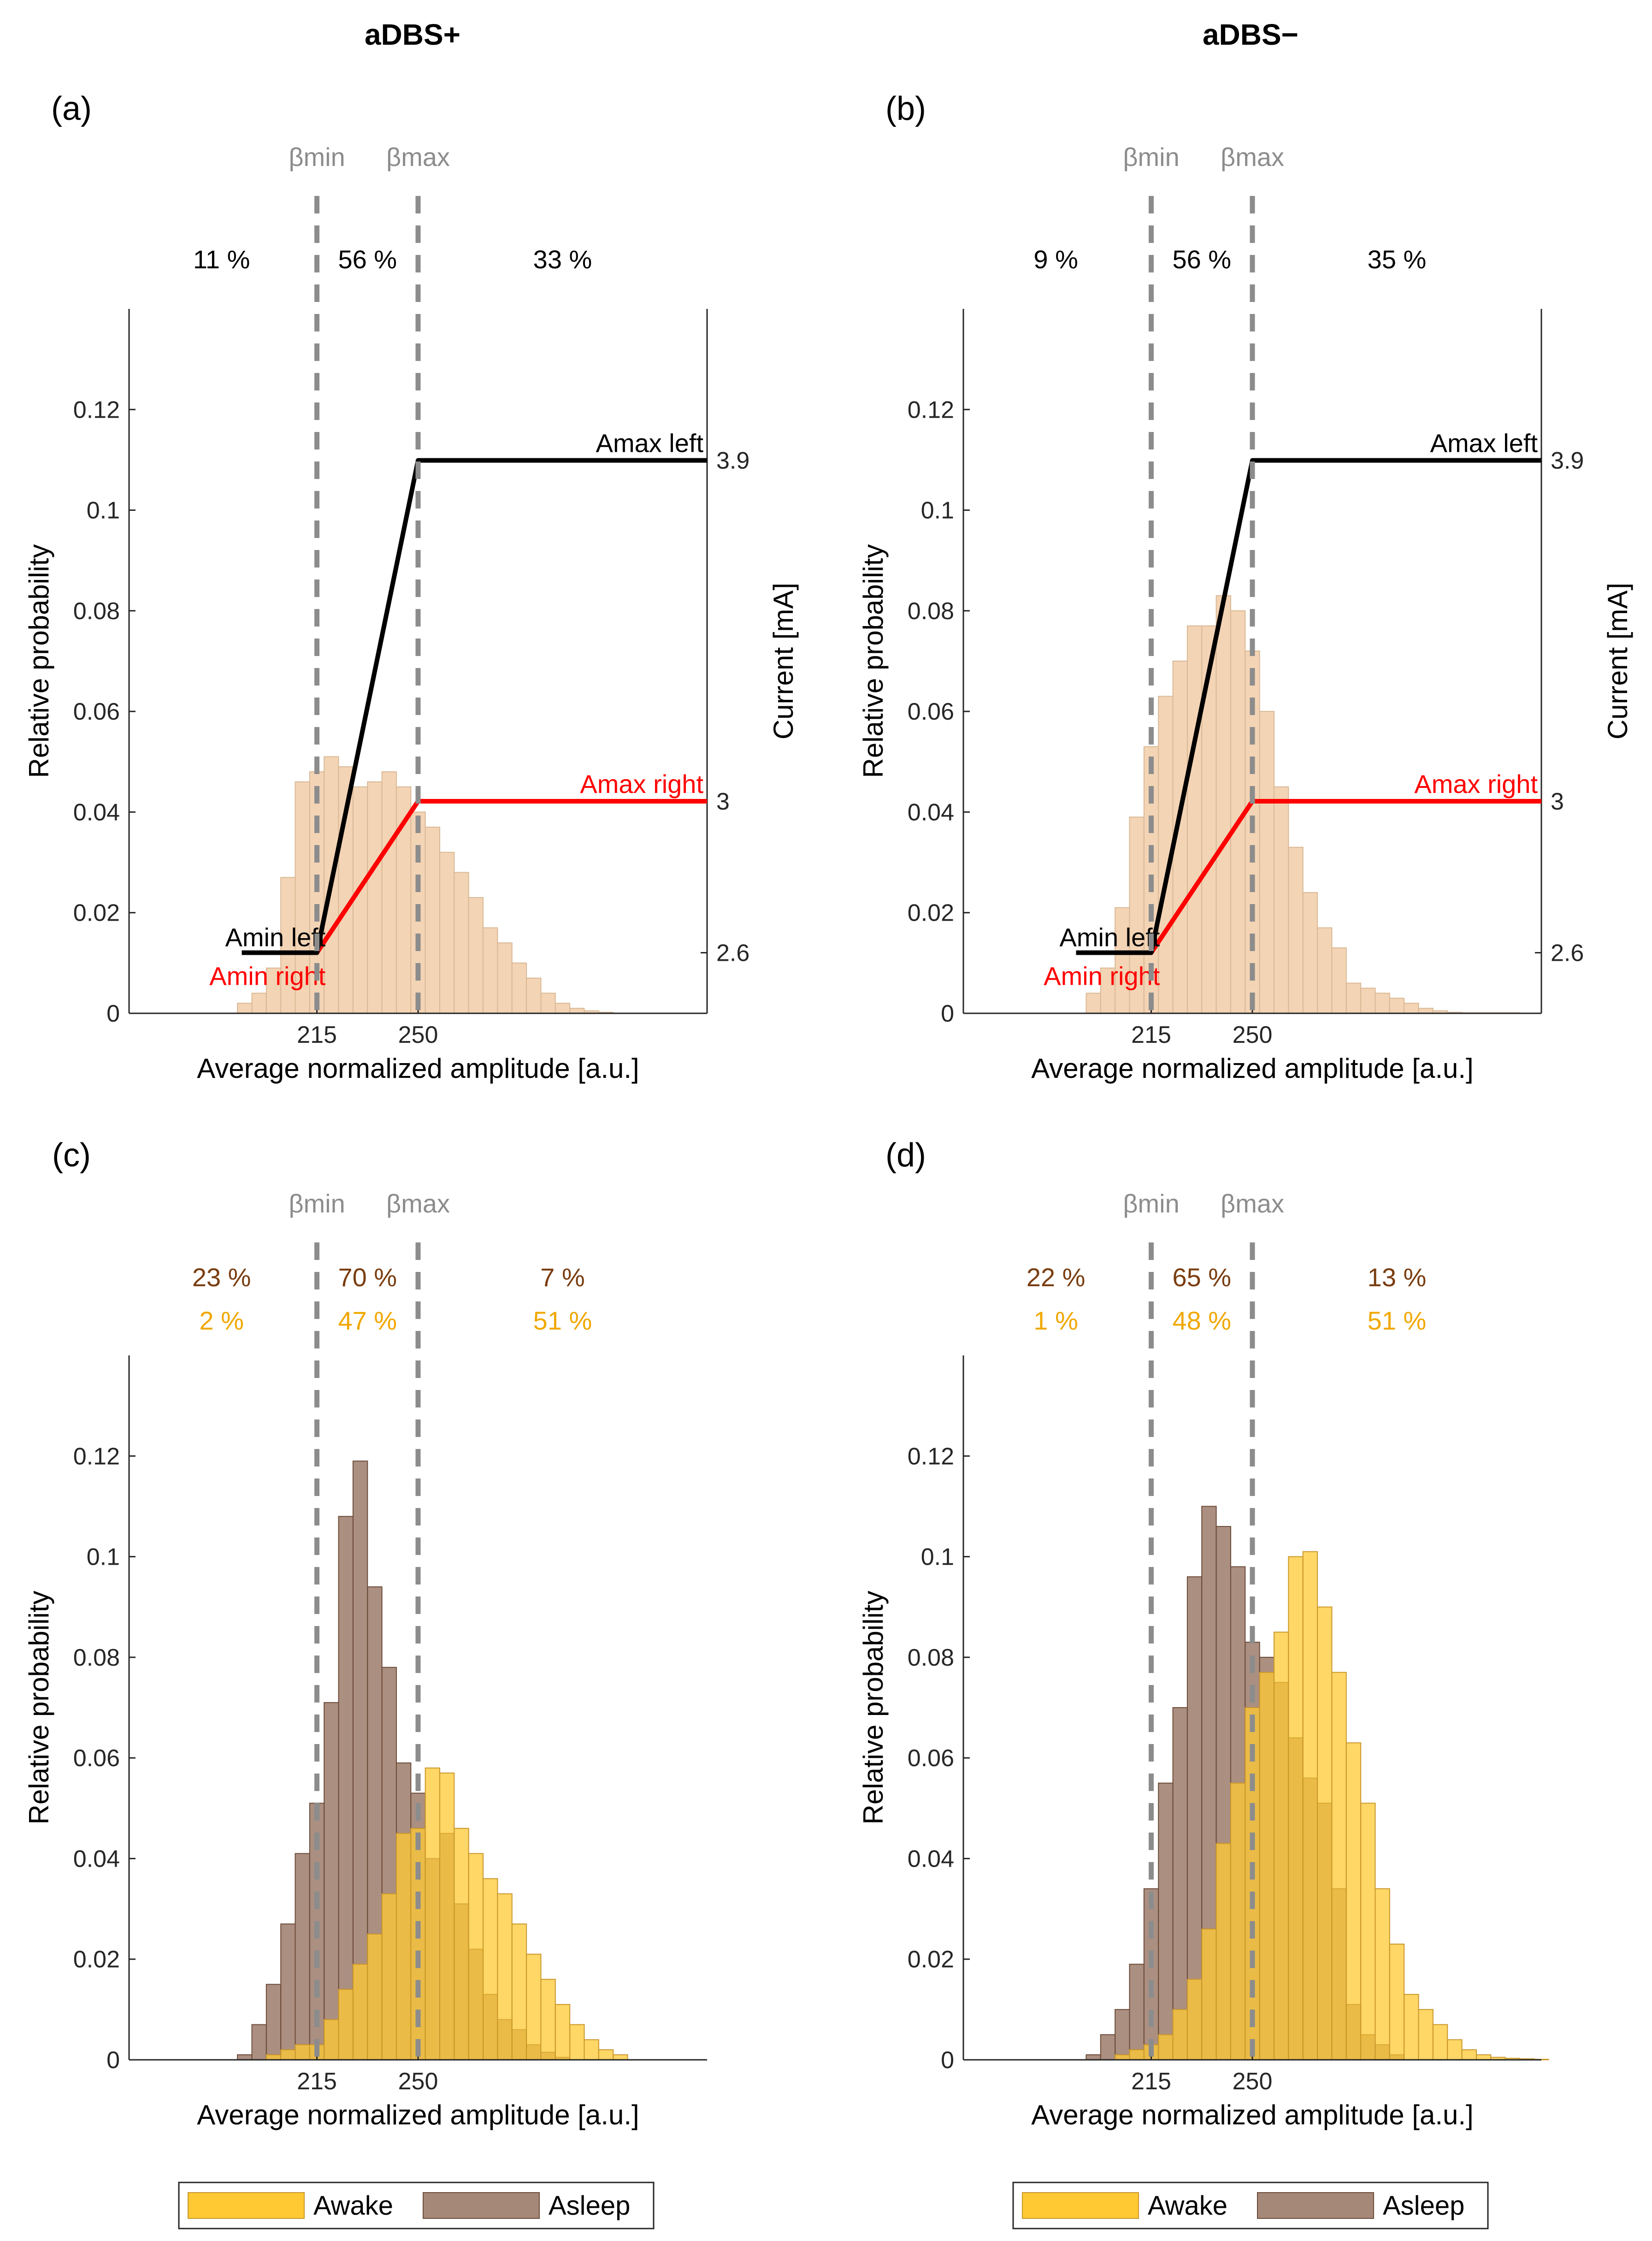 The width and height of the screenshot is (1652, 2241). I want to click on region-percentage: 56 %, so click(367, 259).